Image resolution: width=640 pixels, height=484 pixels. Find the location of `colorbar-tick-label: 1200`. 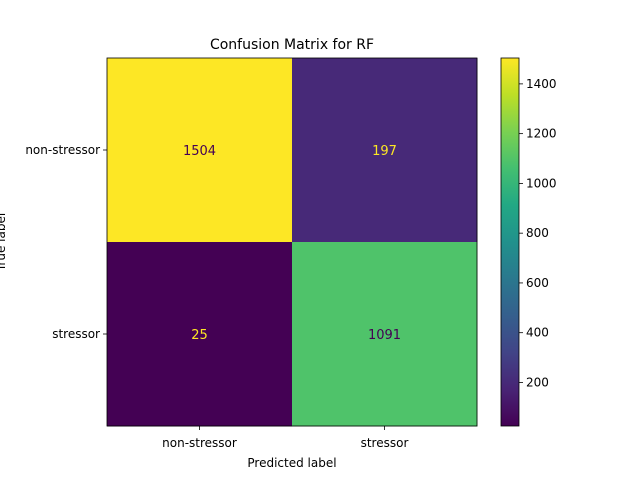

colorbar-tick-label: 1200 is located at coordinates (541, 134).